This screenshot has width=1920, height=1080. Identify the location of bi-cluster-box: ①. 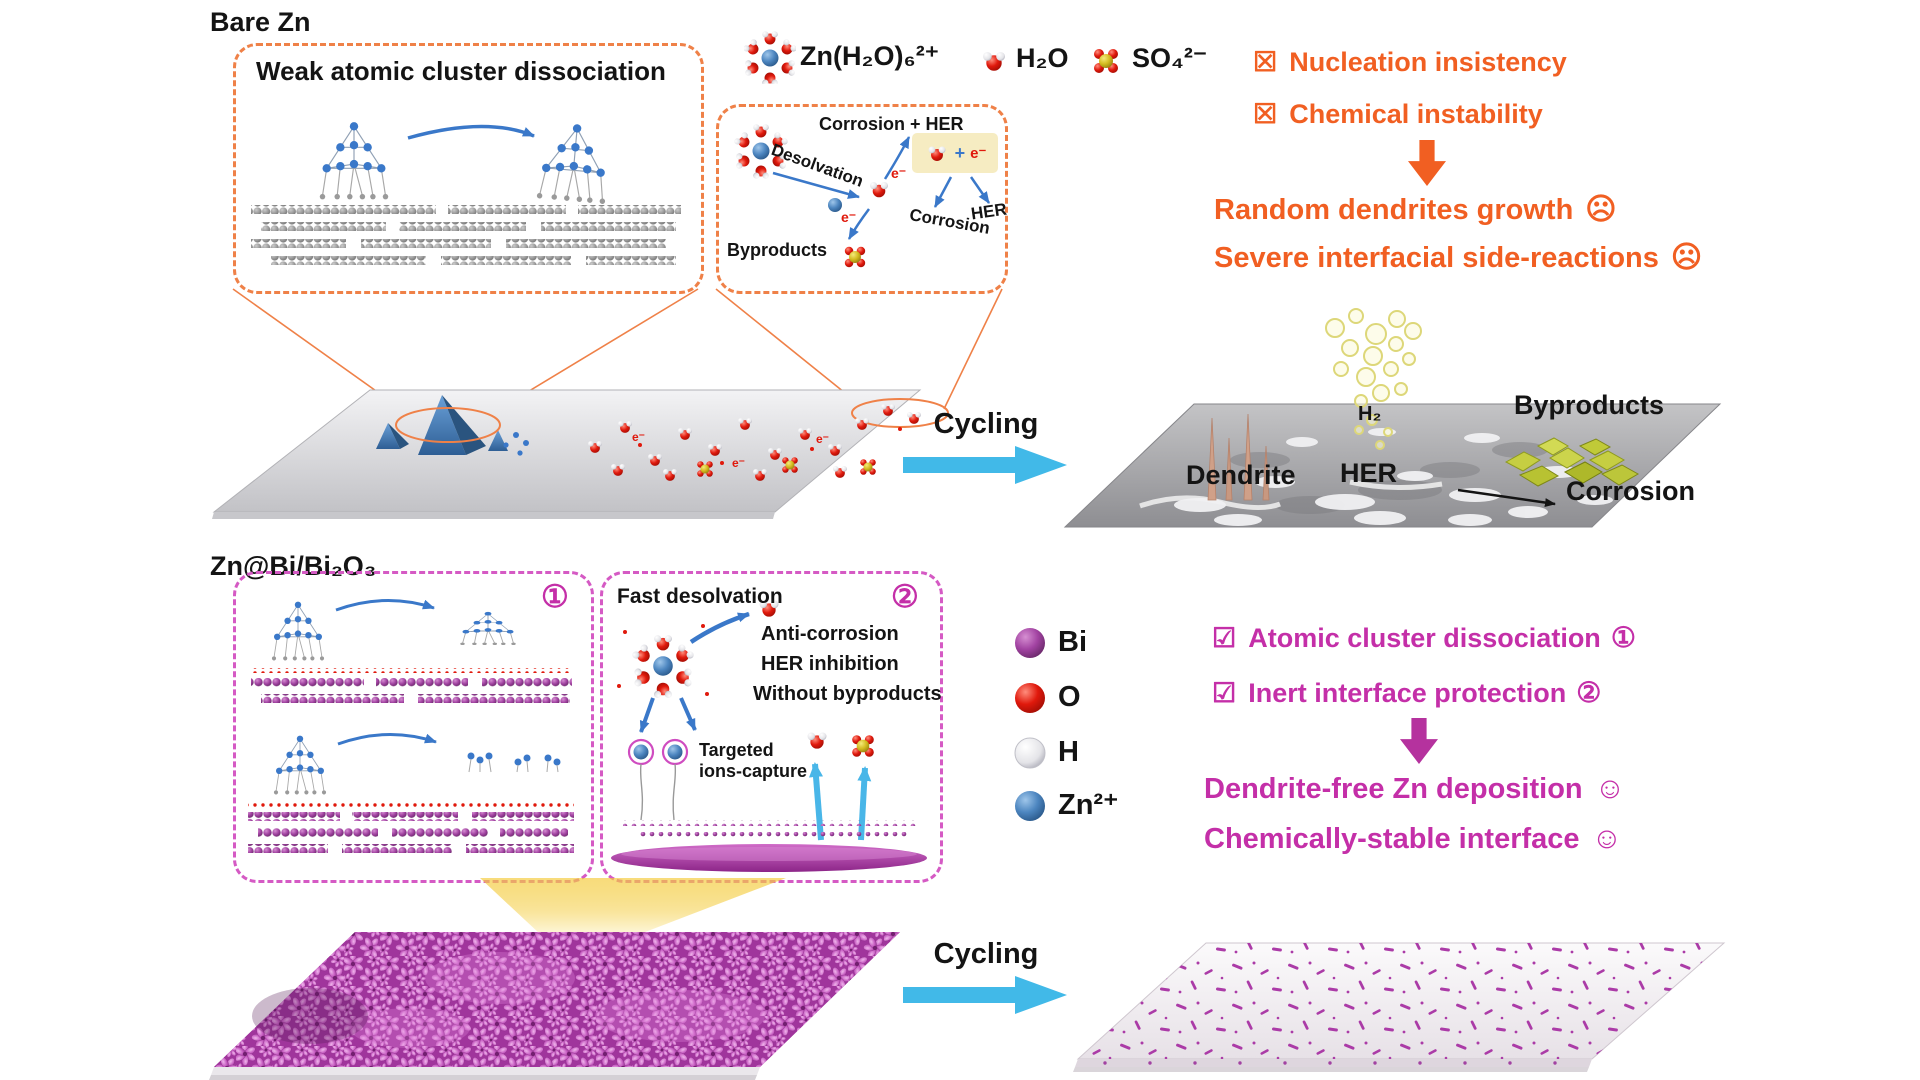
(413, 727).